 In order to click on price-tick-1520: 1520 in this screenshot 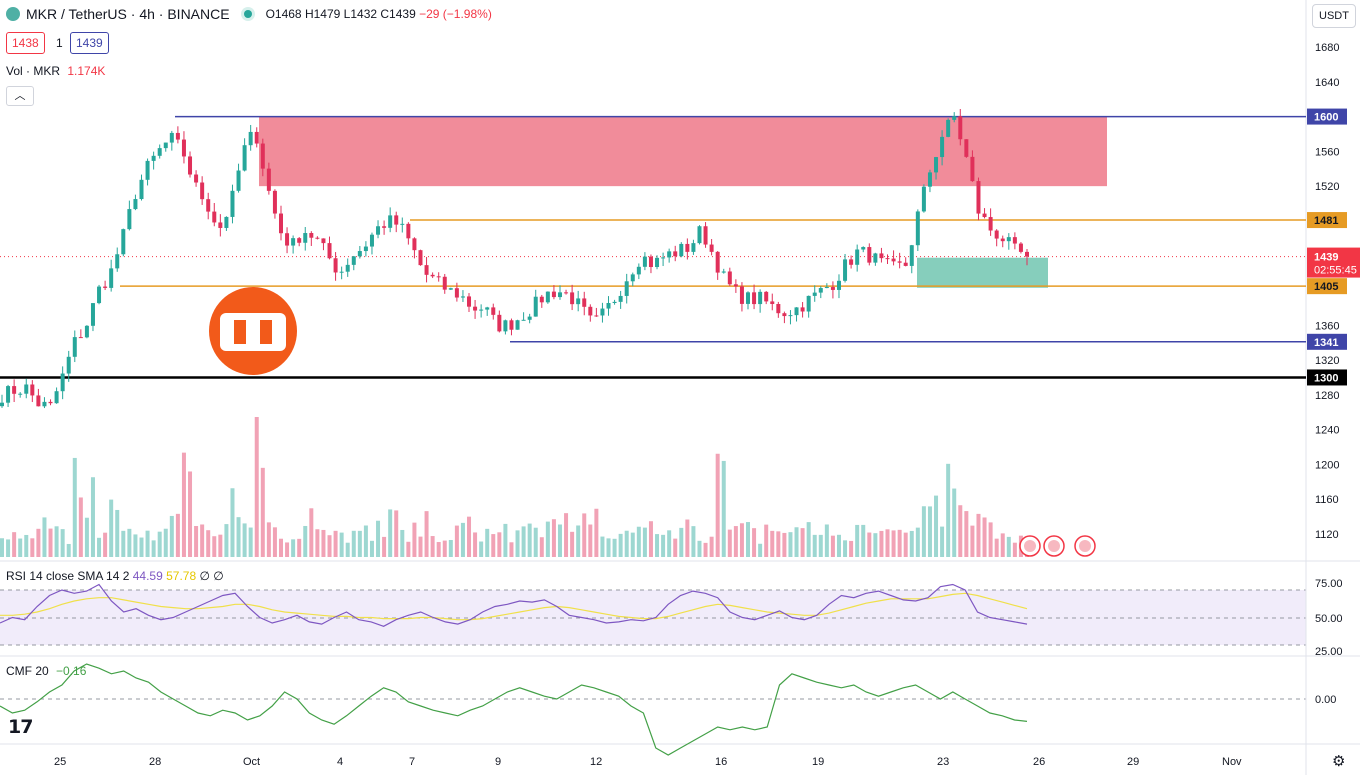, I will do `click(1327, 187)`.